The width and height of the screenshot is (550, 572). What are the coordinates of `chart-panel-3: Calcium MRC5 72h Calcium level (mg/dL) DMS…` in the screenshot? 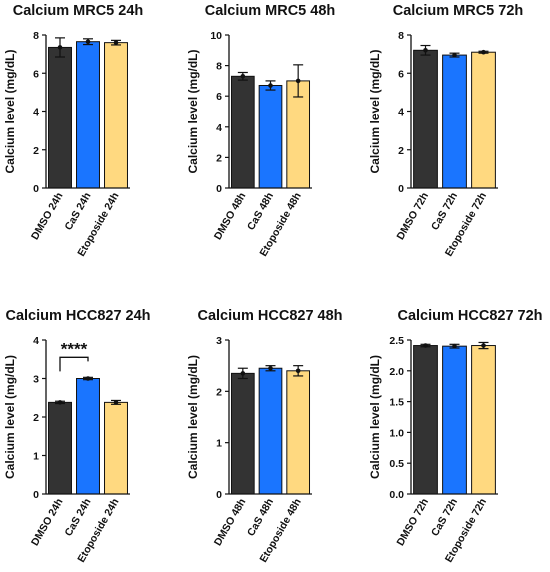 It's located at (445, 131).